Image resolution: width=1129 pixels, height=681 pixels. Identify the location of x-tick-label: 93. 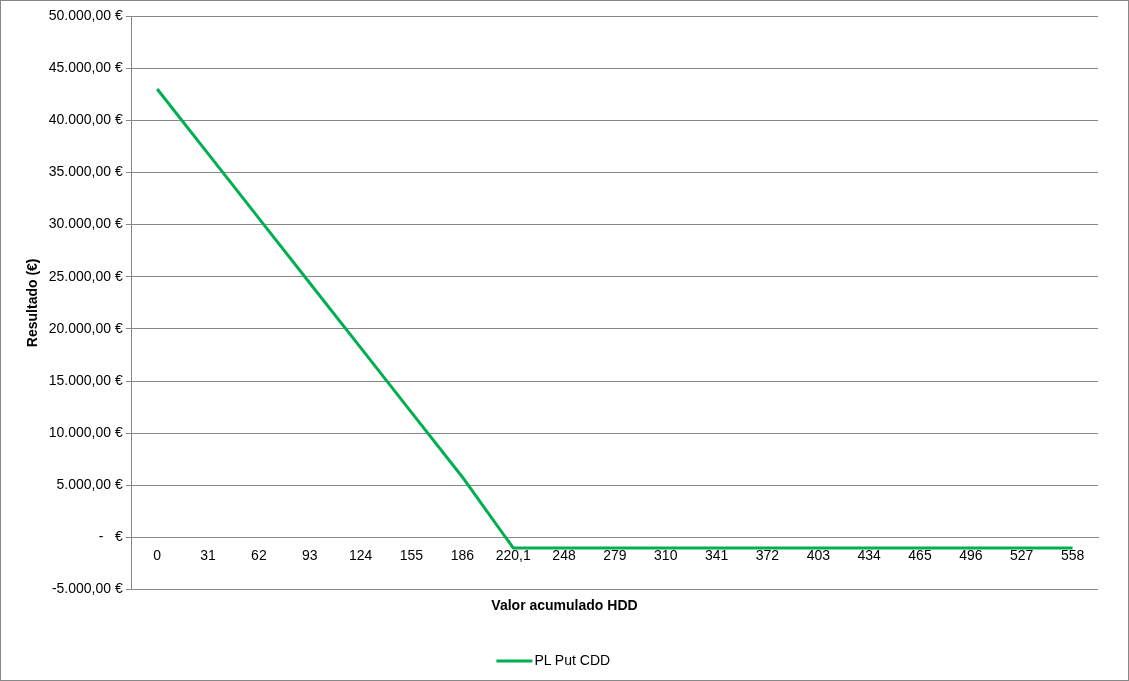
(309, 554).